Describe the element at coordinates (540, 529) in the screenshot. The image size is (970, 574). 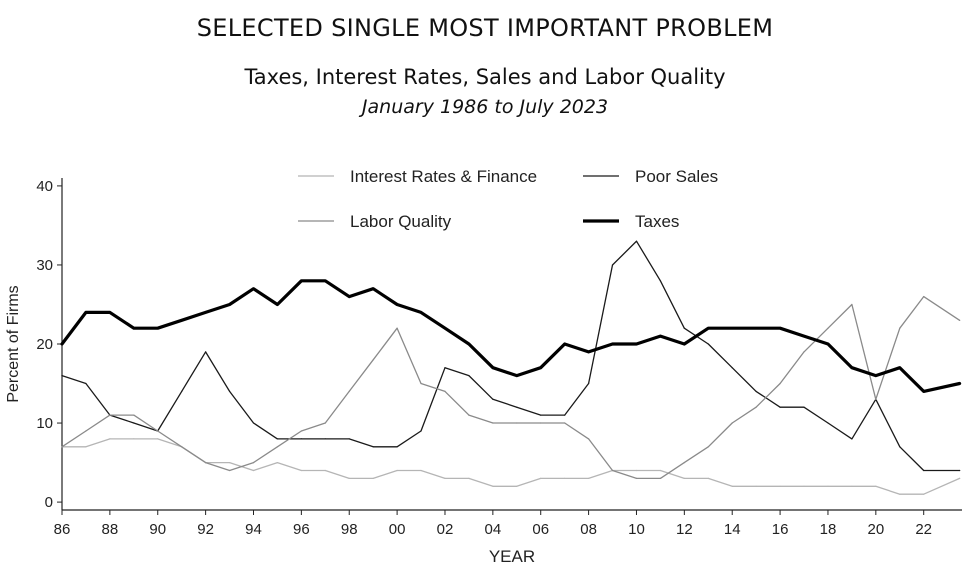
I see `x-tick-label: 06` at that location.